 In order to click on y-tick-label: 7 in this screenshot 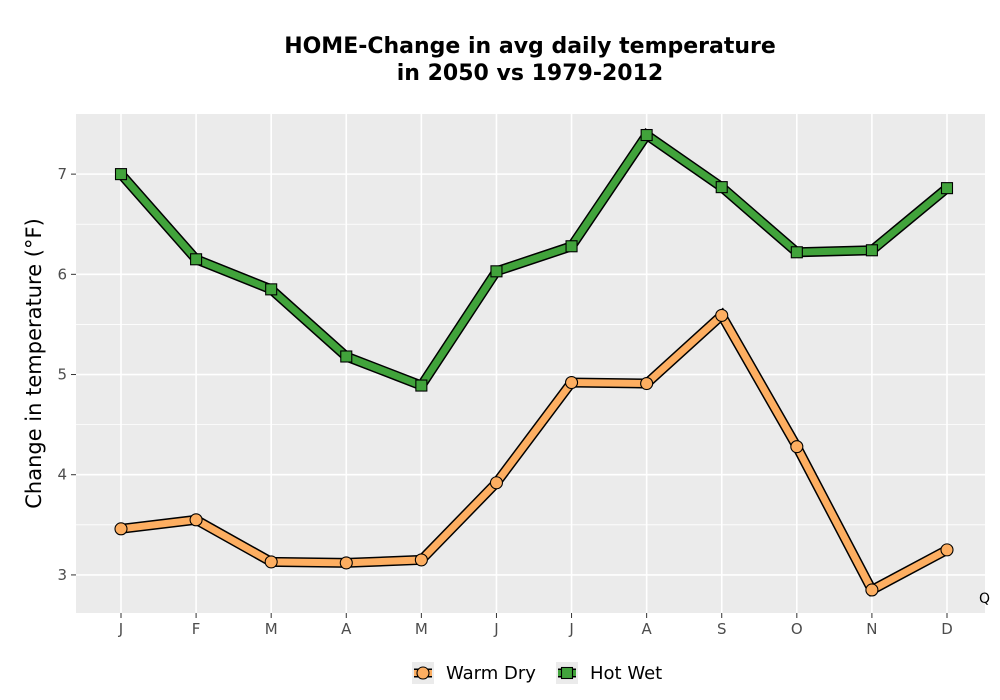, I will do `click(62, 174)`.